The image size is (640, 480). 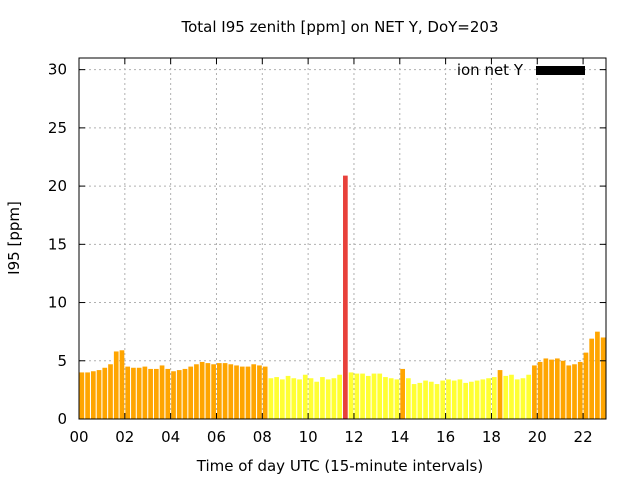 I want to click on x-tick-label: 14, so click(x=399, y=437).